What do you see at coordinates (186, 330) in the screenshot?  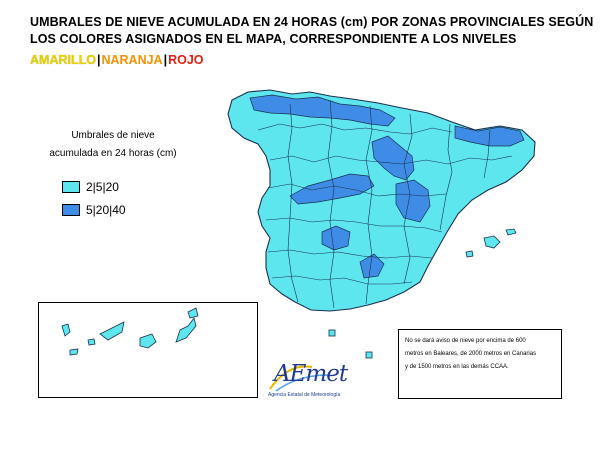 I see `island-fuerteventura` at bounding box center [186, 330].